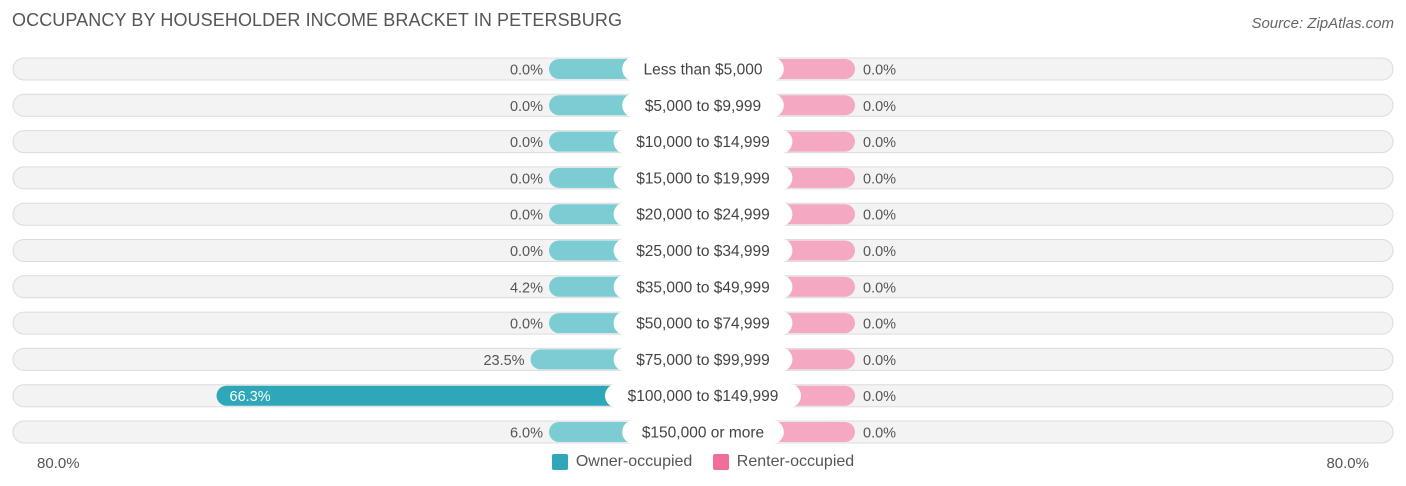 Image resolution: width=1406 pixels, height=486 pixels. I want to click on owner-value-label: 6.0%, so click(526, 434).